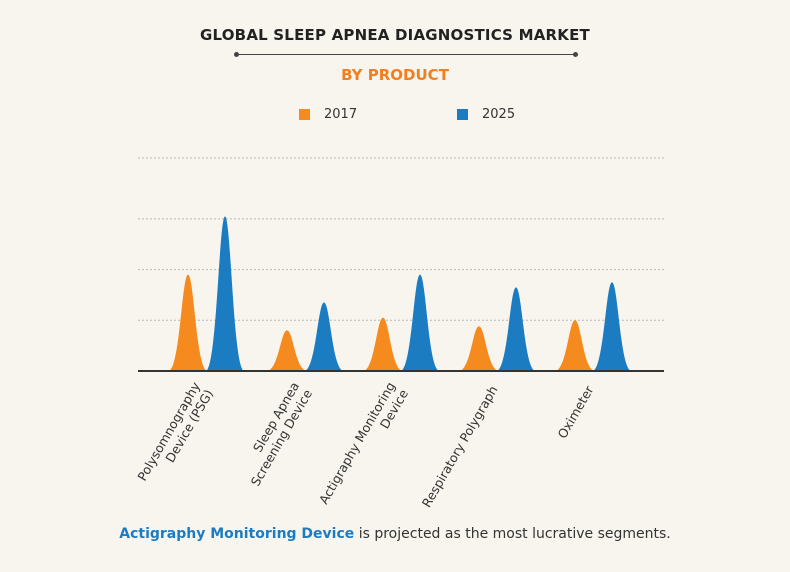 The image size is (790, 572). Describe the element at coordinates (406, 54) in the screenshot. I see `title-divider` at that location.